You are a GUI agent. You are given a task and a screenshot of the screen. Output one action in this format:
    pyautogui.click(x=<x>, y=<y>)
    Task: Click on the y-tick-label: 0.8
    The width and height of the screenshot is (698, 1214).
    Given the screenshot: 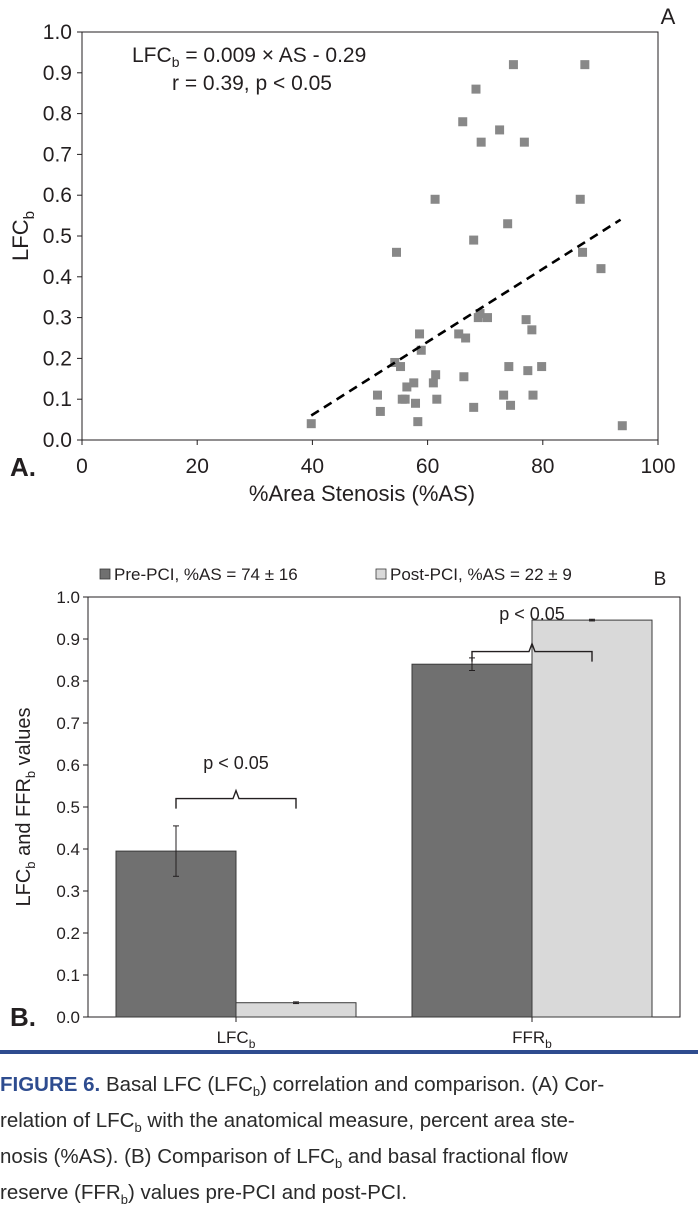 What is the action you would take?
    pyautogui.click(x=57, y=114)
    